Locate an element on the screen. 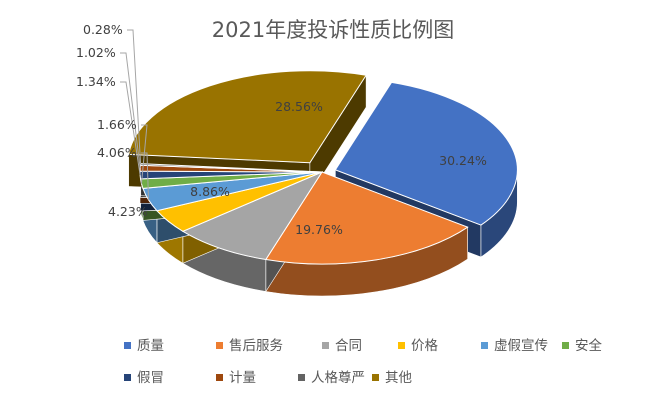 This screenshot has height=400, width=666. legend-item: 计量 is located at coordinates (236, 378).